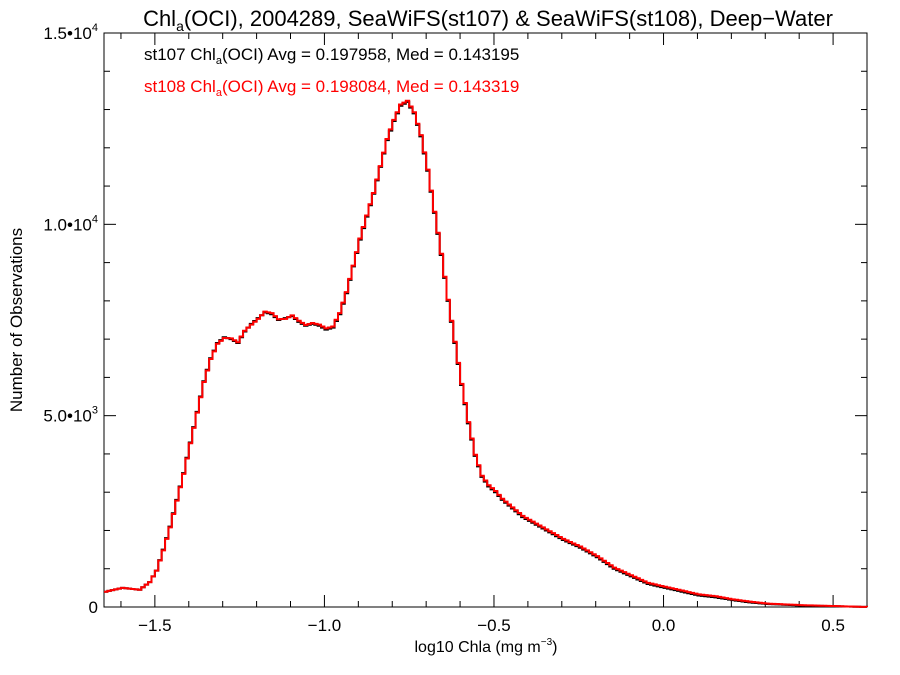  What do you see at coordinates (554, 647) in the screenshot?
I see `x-axis-label-end: )` at bounding box center [554, 647].